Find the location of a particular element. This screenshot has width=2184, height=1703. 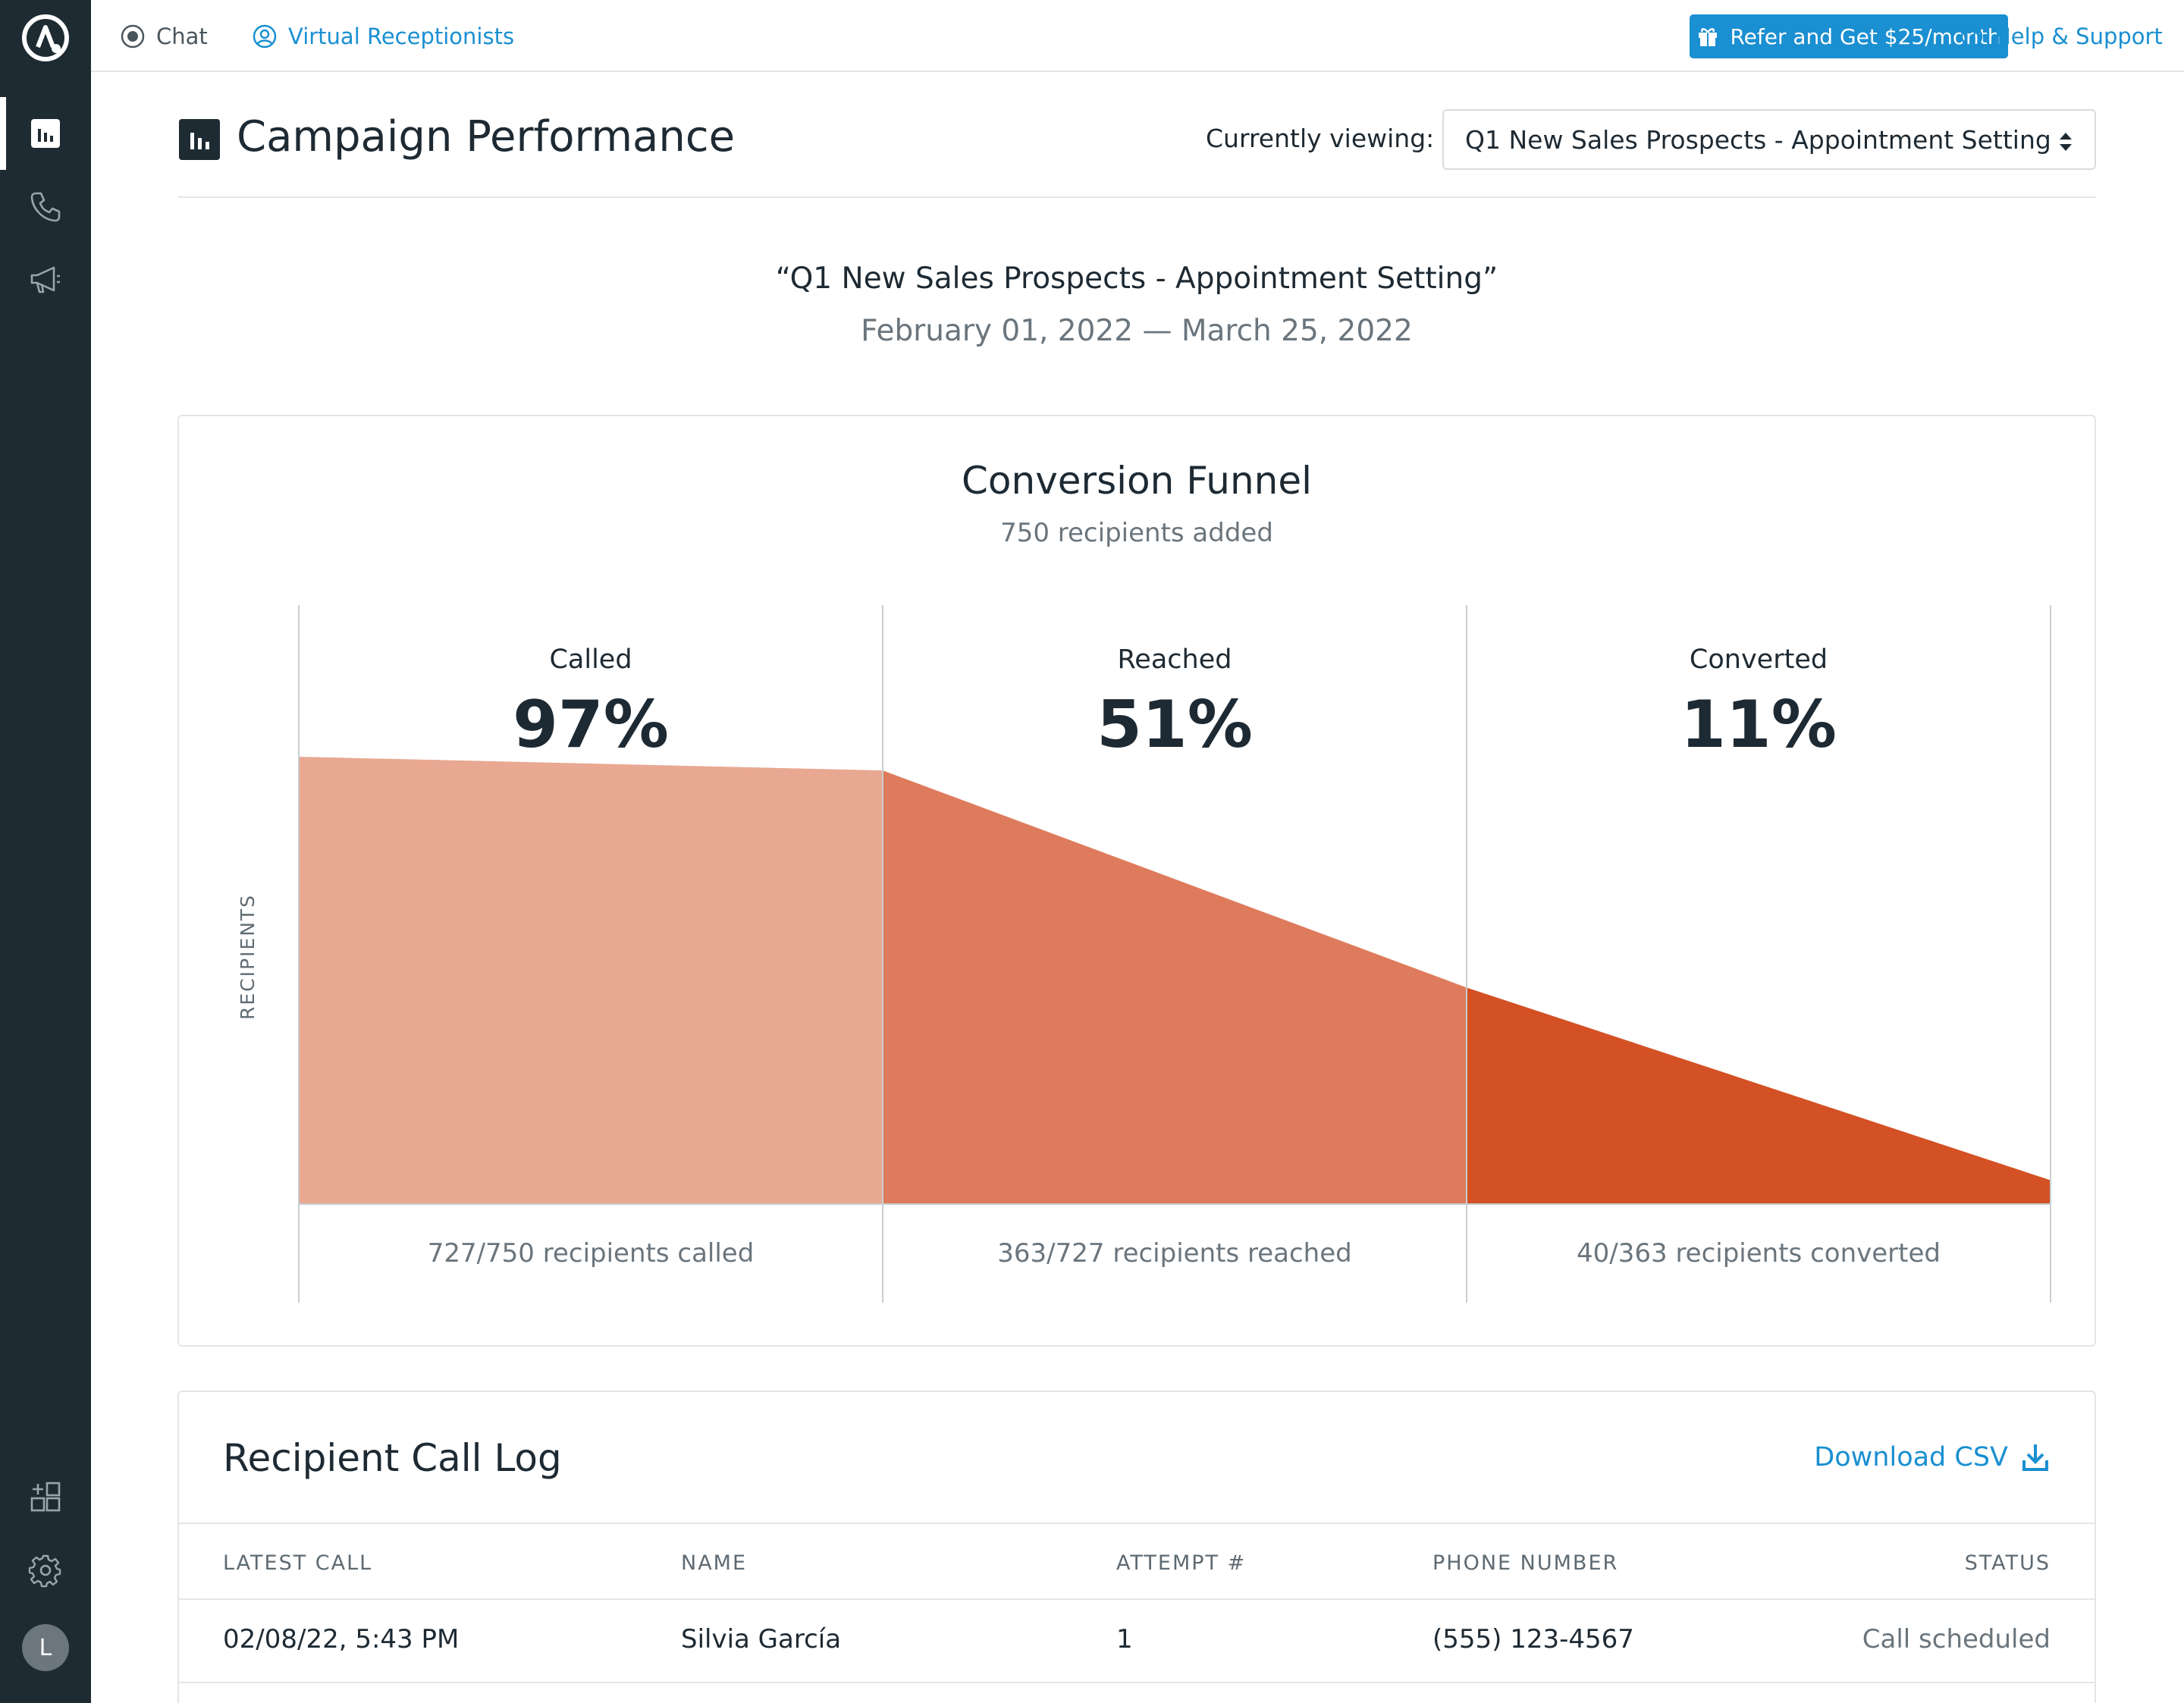

call-log-header-divider is located at coordinates (1137, 1523).